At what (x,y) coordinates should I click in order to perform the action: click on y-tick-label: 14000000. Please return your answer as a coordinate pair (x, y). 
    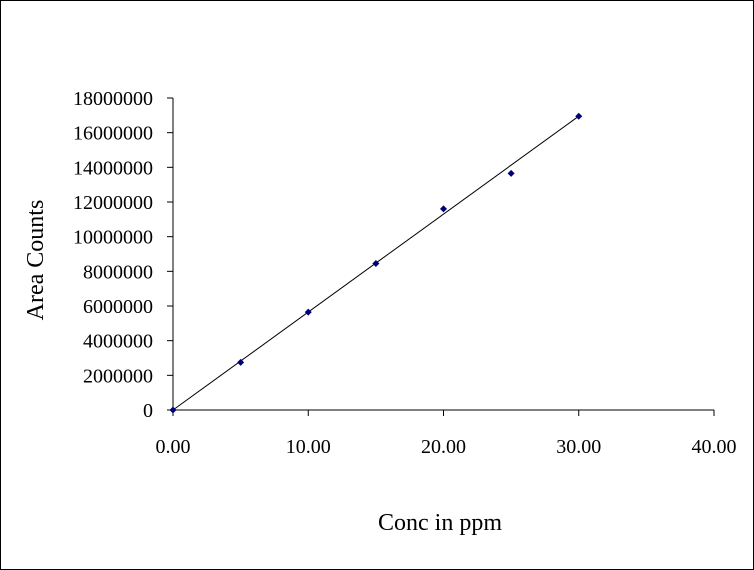
    Looking at the image, I should click on (113, 168).